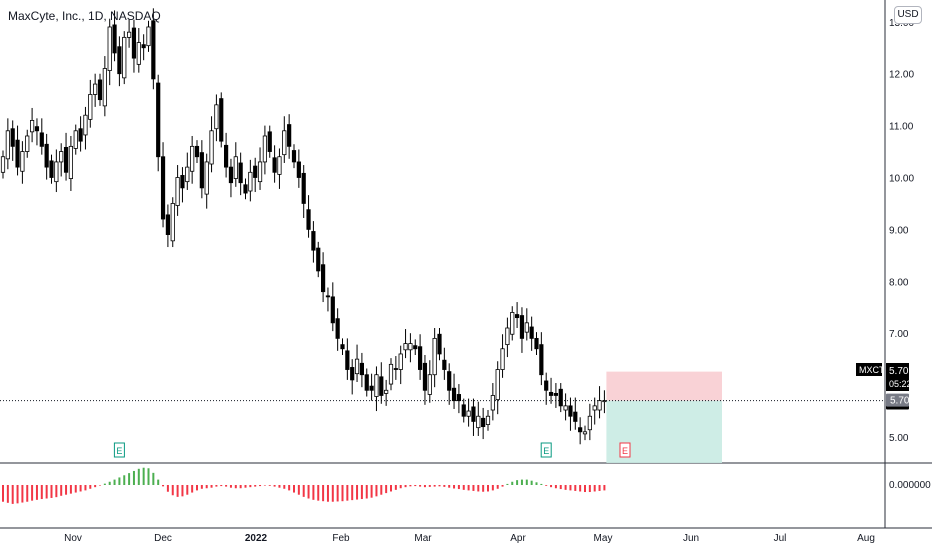 The width and height of the screenshot is (932, 555). What do you see at coordinates (73, 538) in the screenshot?
I see `x-tick-label: Nov` at bounding box center [73, 538].